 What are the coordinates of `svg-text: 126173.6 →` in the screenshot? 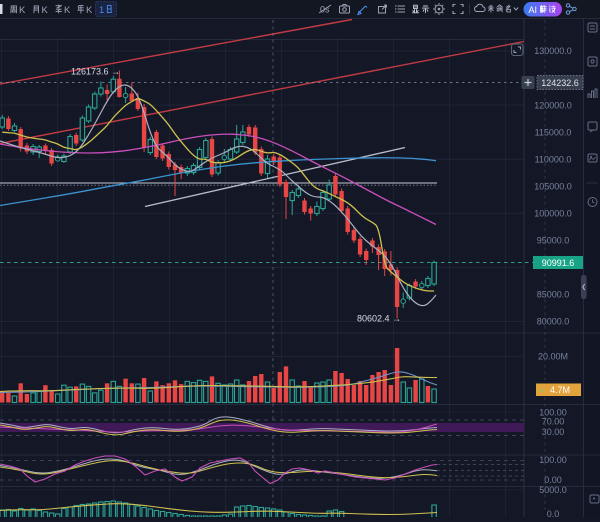 It's located at (95, 72).